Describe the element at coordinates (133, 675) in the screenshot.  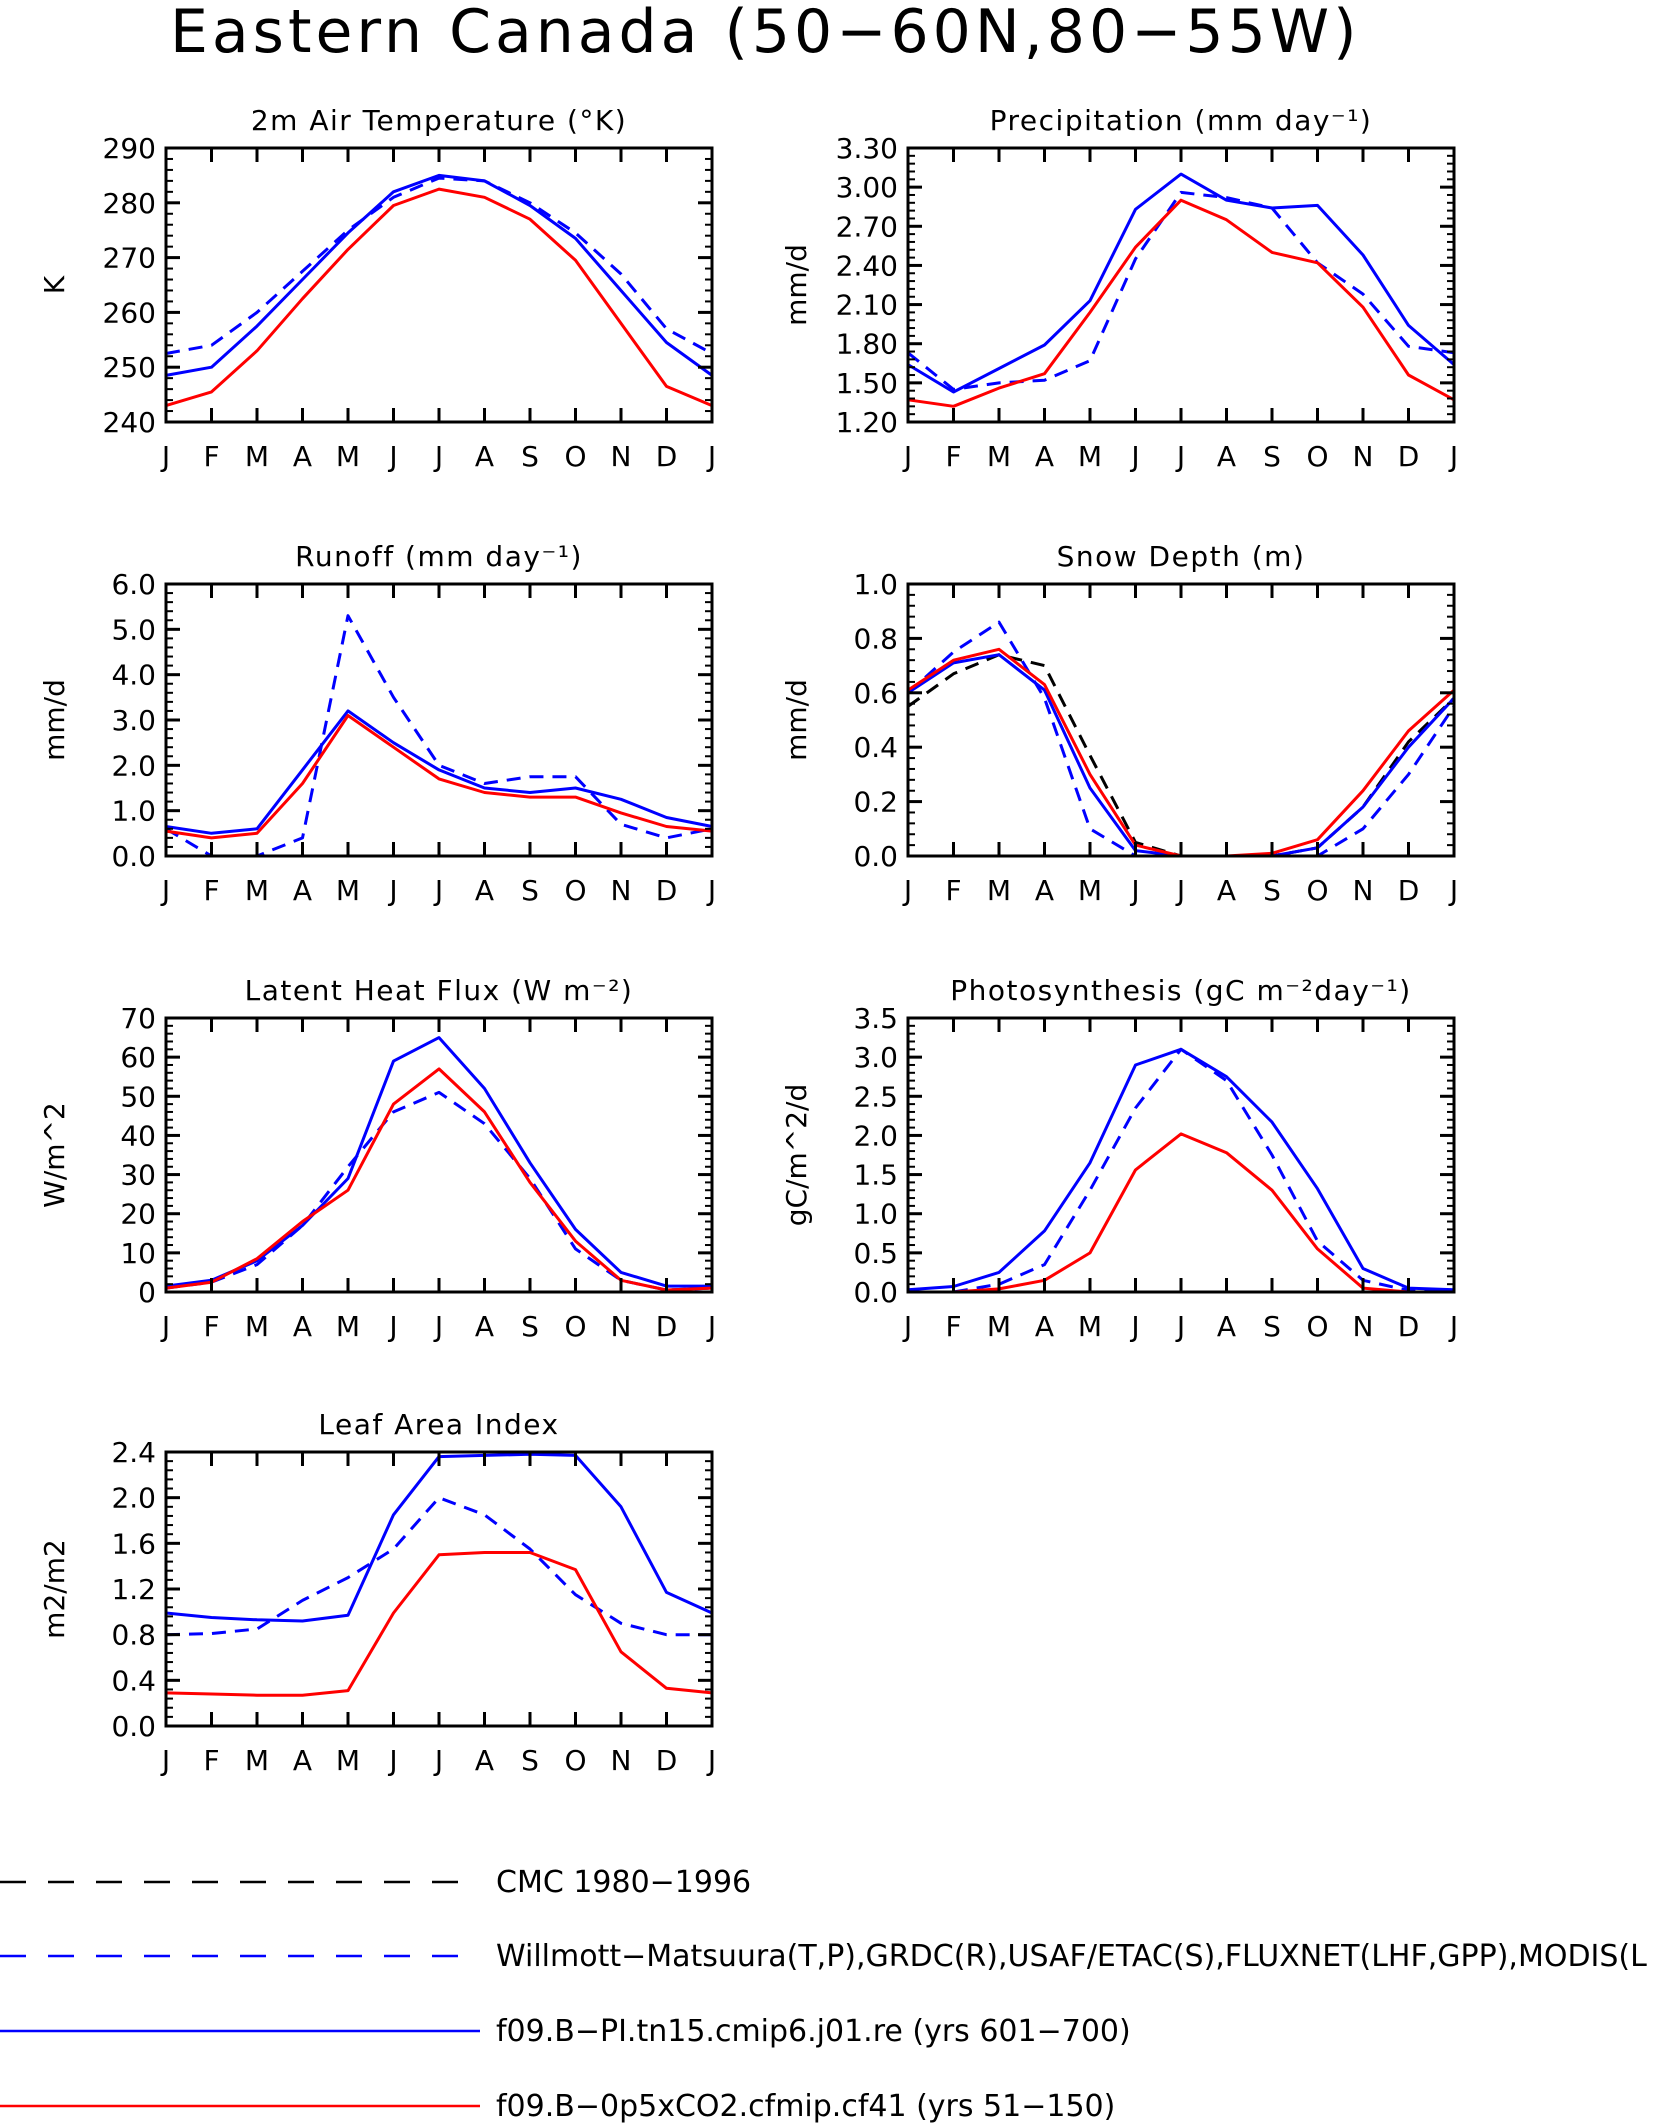
I see `y-tick-label: 4.0` at that location.